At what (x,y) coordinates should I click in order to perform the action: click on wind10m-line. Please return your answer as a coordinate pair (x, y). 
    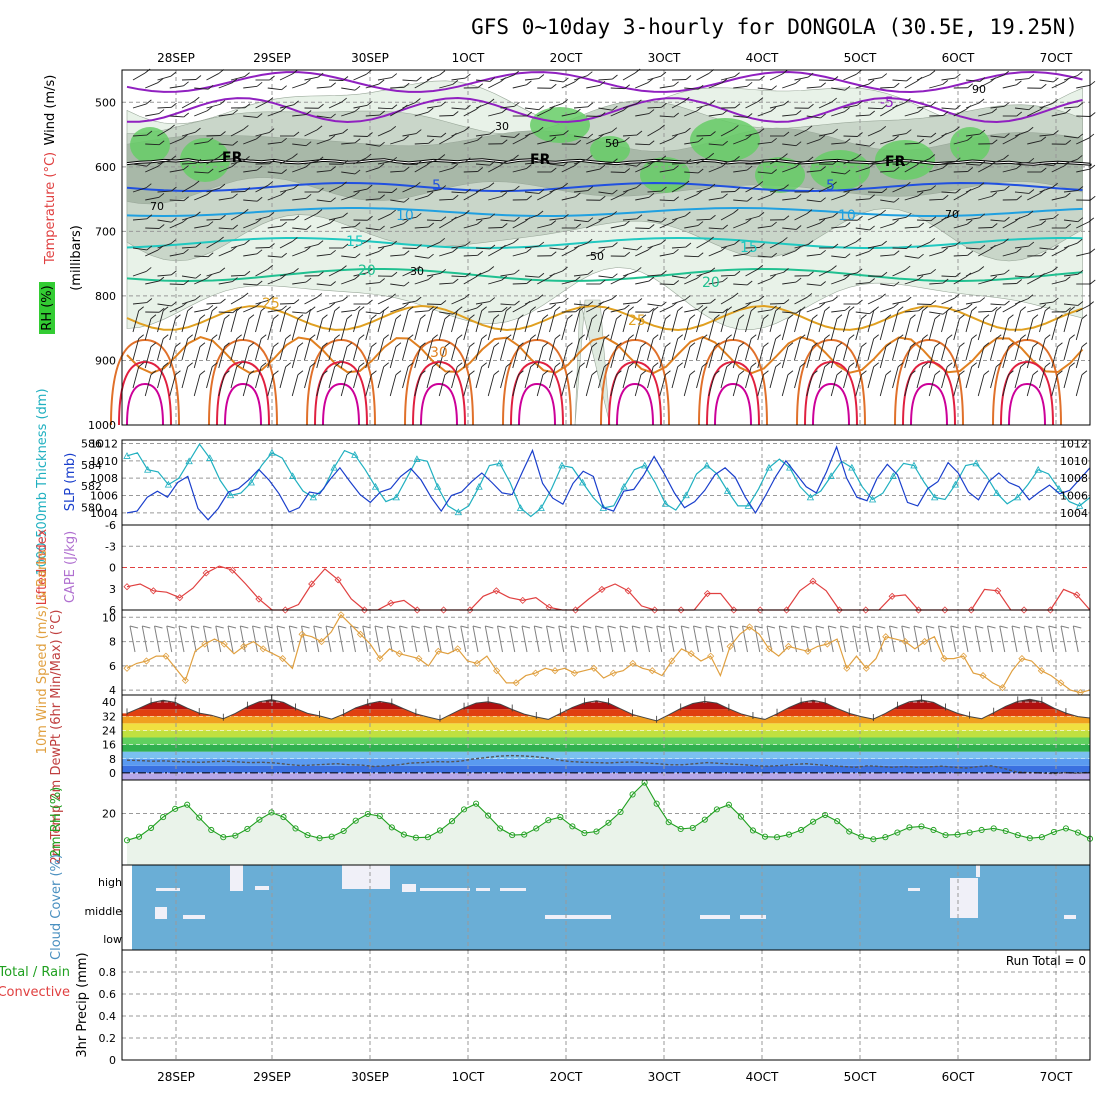
    Looking at the image, I should click on (608, 653).